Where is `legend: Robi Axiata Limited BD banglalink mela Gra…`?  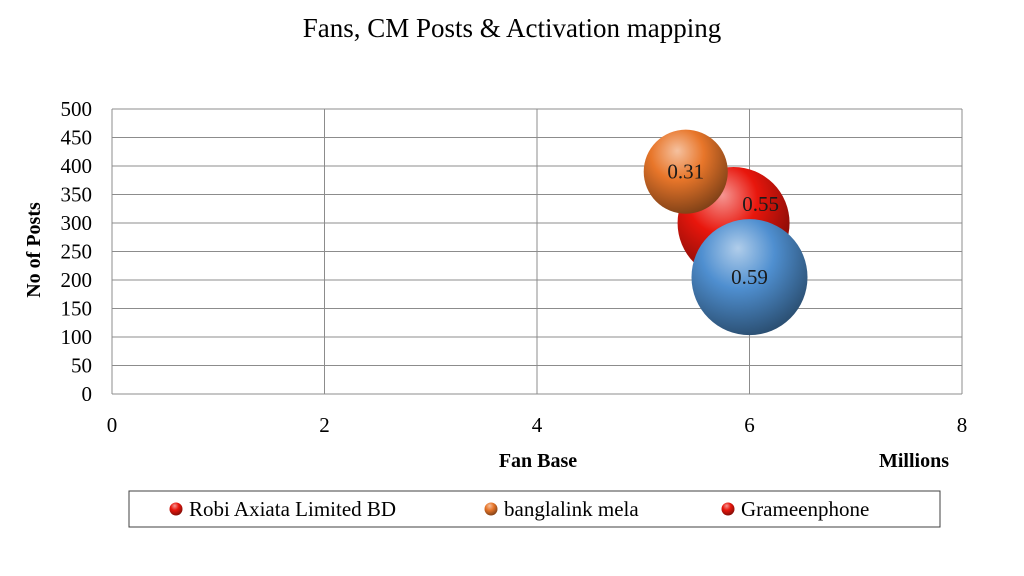 legend: Robi Axiata Limited BD banglalink mela Gra… is located at coordinates (534, 509).